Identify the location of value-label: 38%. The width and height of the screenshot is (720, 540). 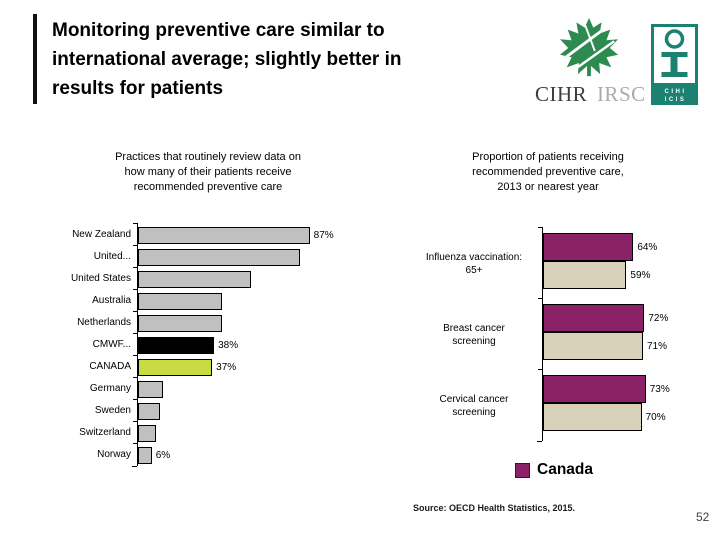
(228, 345).